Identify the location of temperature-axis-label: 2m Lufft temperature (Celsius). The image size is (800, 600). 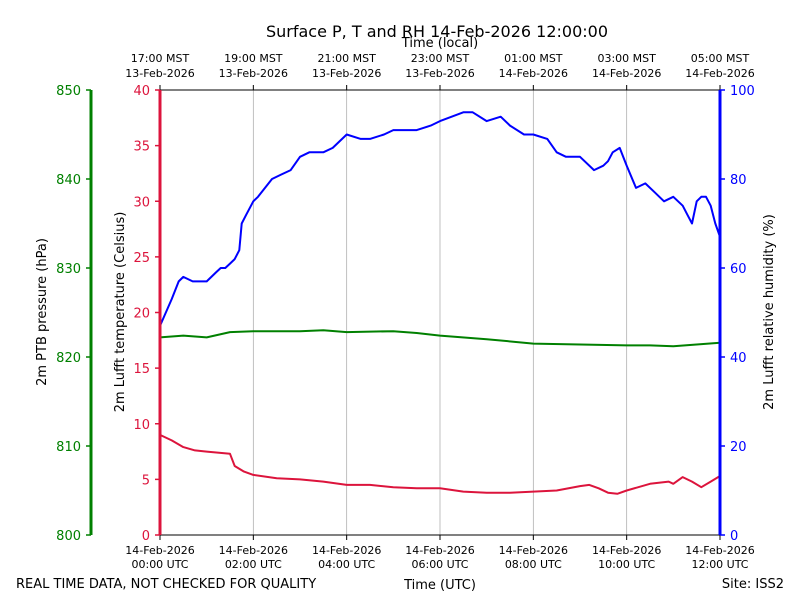
(120, 312).